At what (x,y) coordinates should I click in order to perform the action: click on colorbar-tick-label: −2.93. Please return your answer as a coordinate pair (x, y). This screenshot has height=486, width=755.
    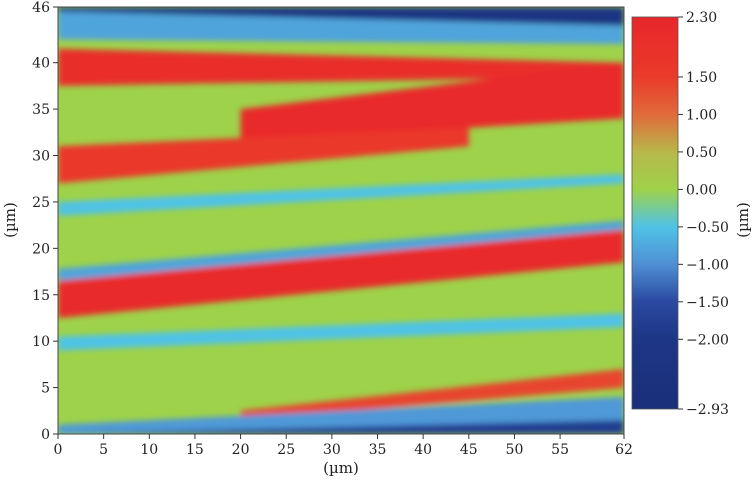
    Looking at the image, I should click on (707, 410).